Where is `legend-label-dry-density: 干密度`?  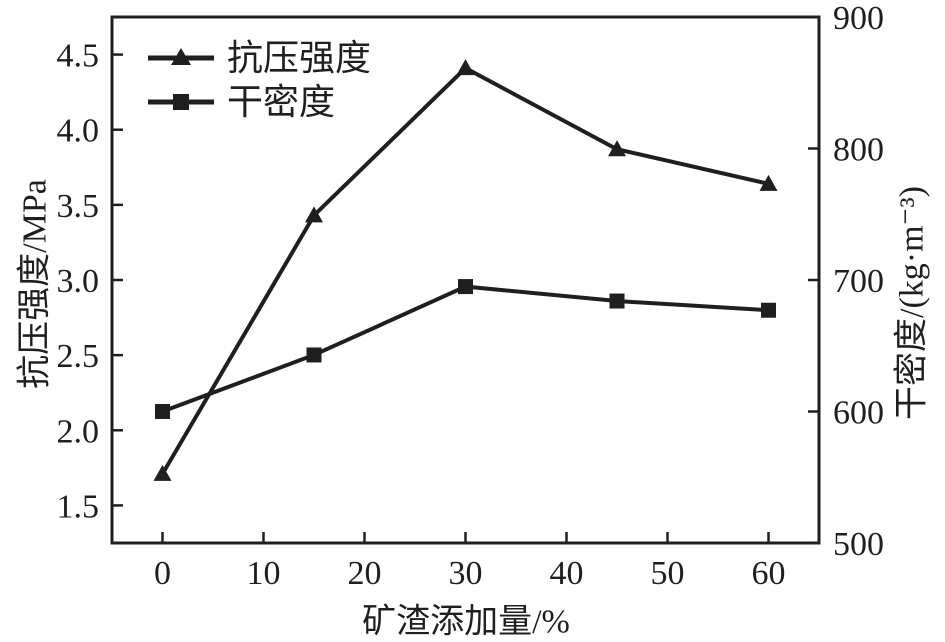 legend-label-dry-density: 干密度 is located at coordinates (281, 102).